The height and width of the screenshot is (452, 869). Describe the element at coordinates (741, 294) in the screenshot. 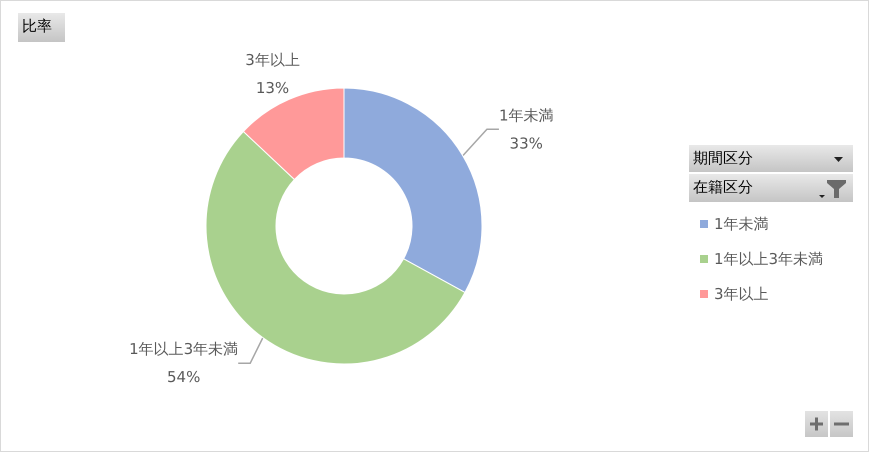

I see `legend-label: 3年以上` at that location.